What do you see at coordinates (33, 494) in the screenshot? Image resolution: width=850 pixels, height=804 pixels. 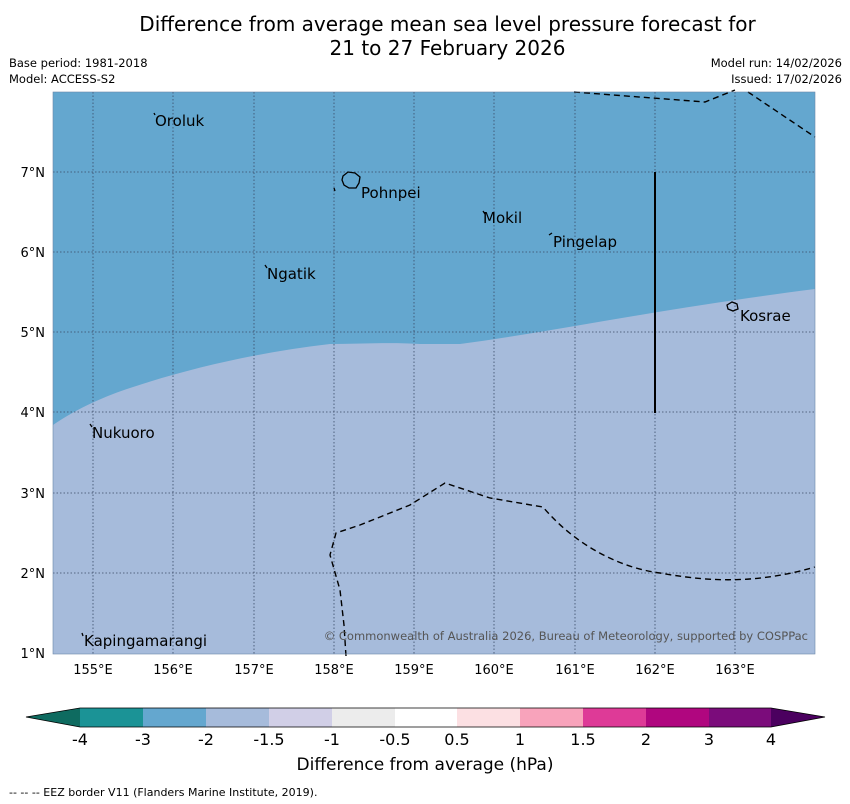 I see `lat-label-3n: 3°N` at bounding box center [33, 494].